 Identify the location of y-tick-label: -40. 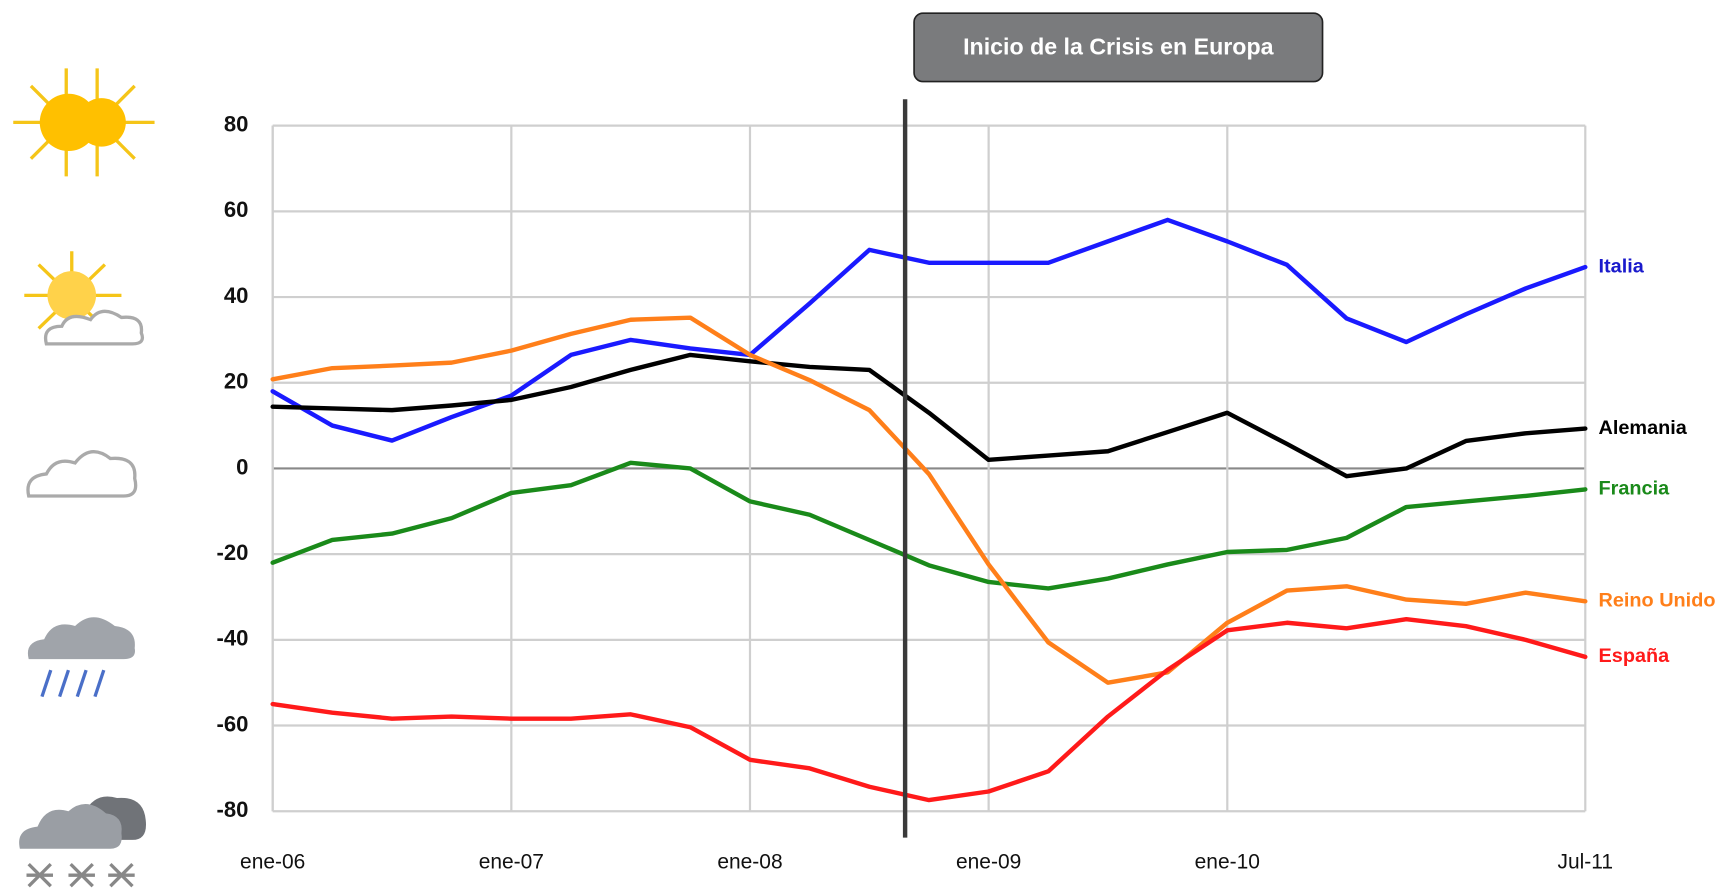
(232, 638).